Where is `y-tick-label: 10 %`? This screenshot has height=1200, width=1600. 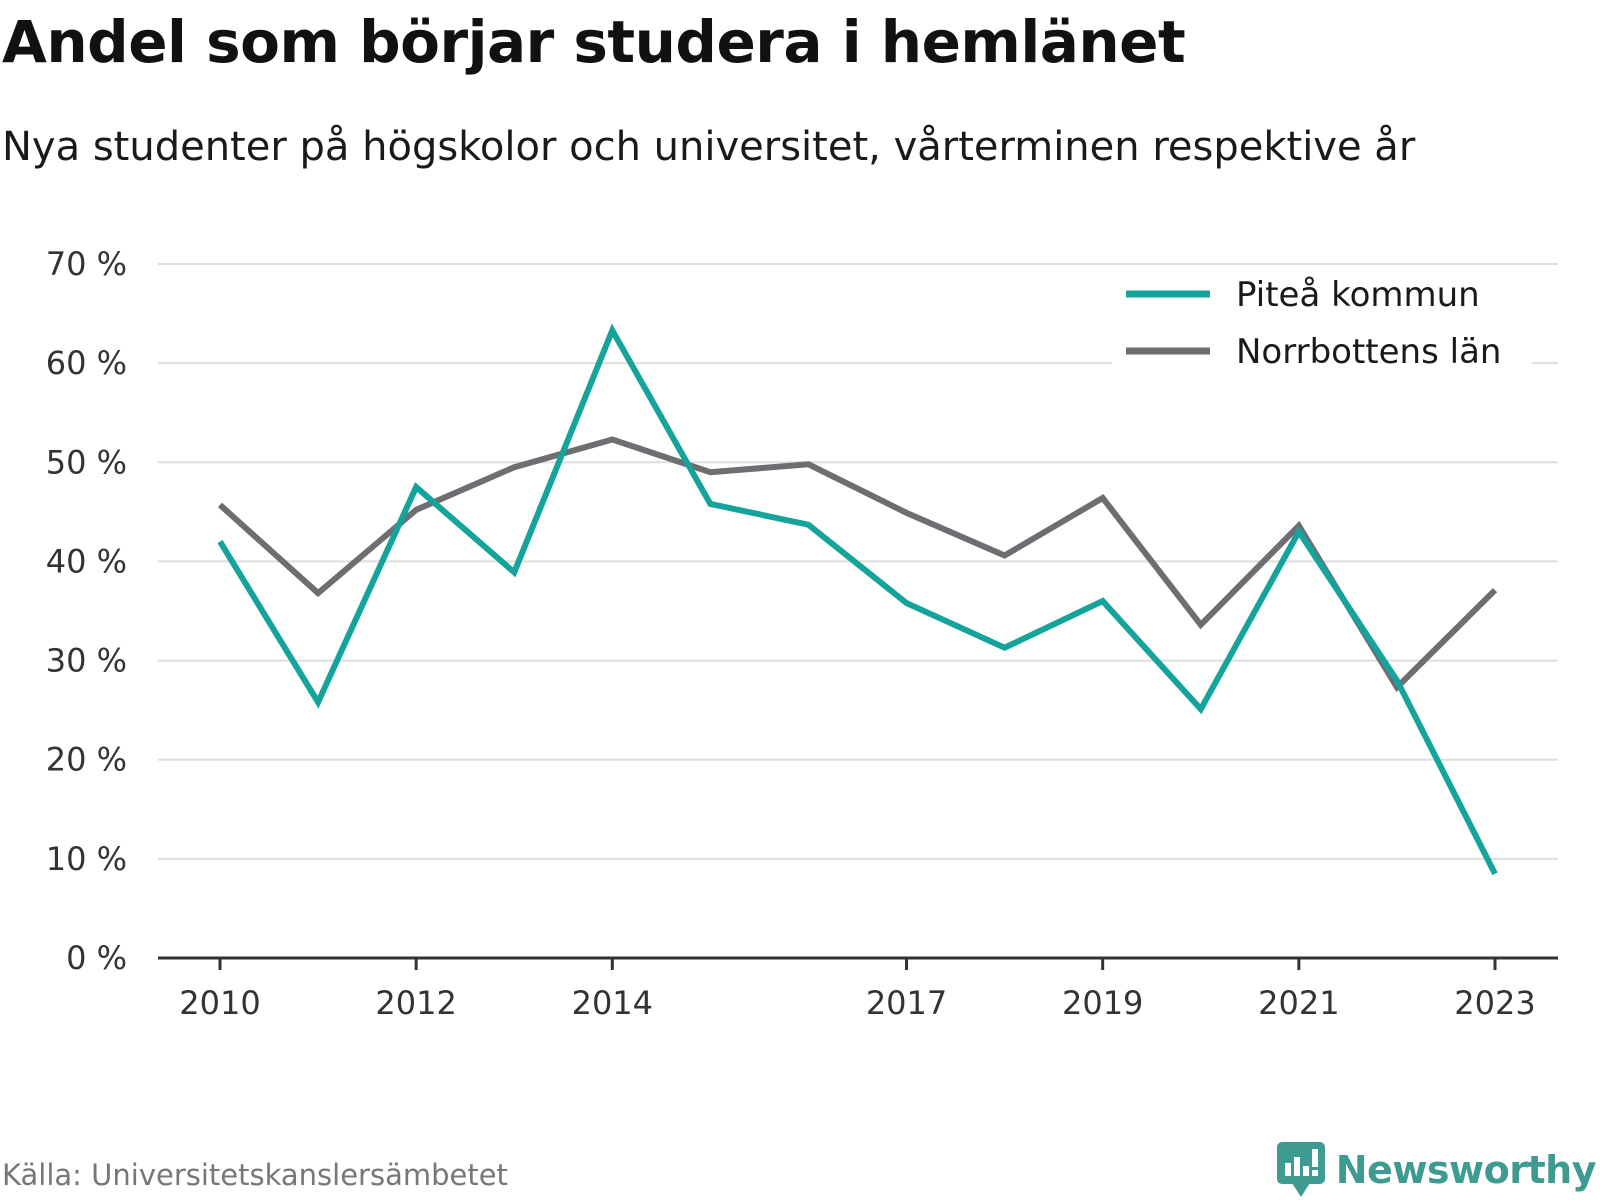 y-tick-label: 10 % is located at coordinates (86, 859).